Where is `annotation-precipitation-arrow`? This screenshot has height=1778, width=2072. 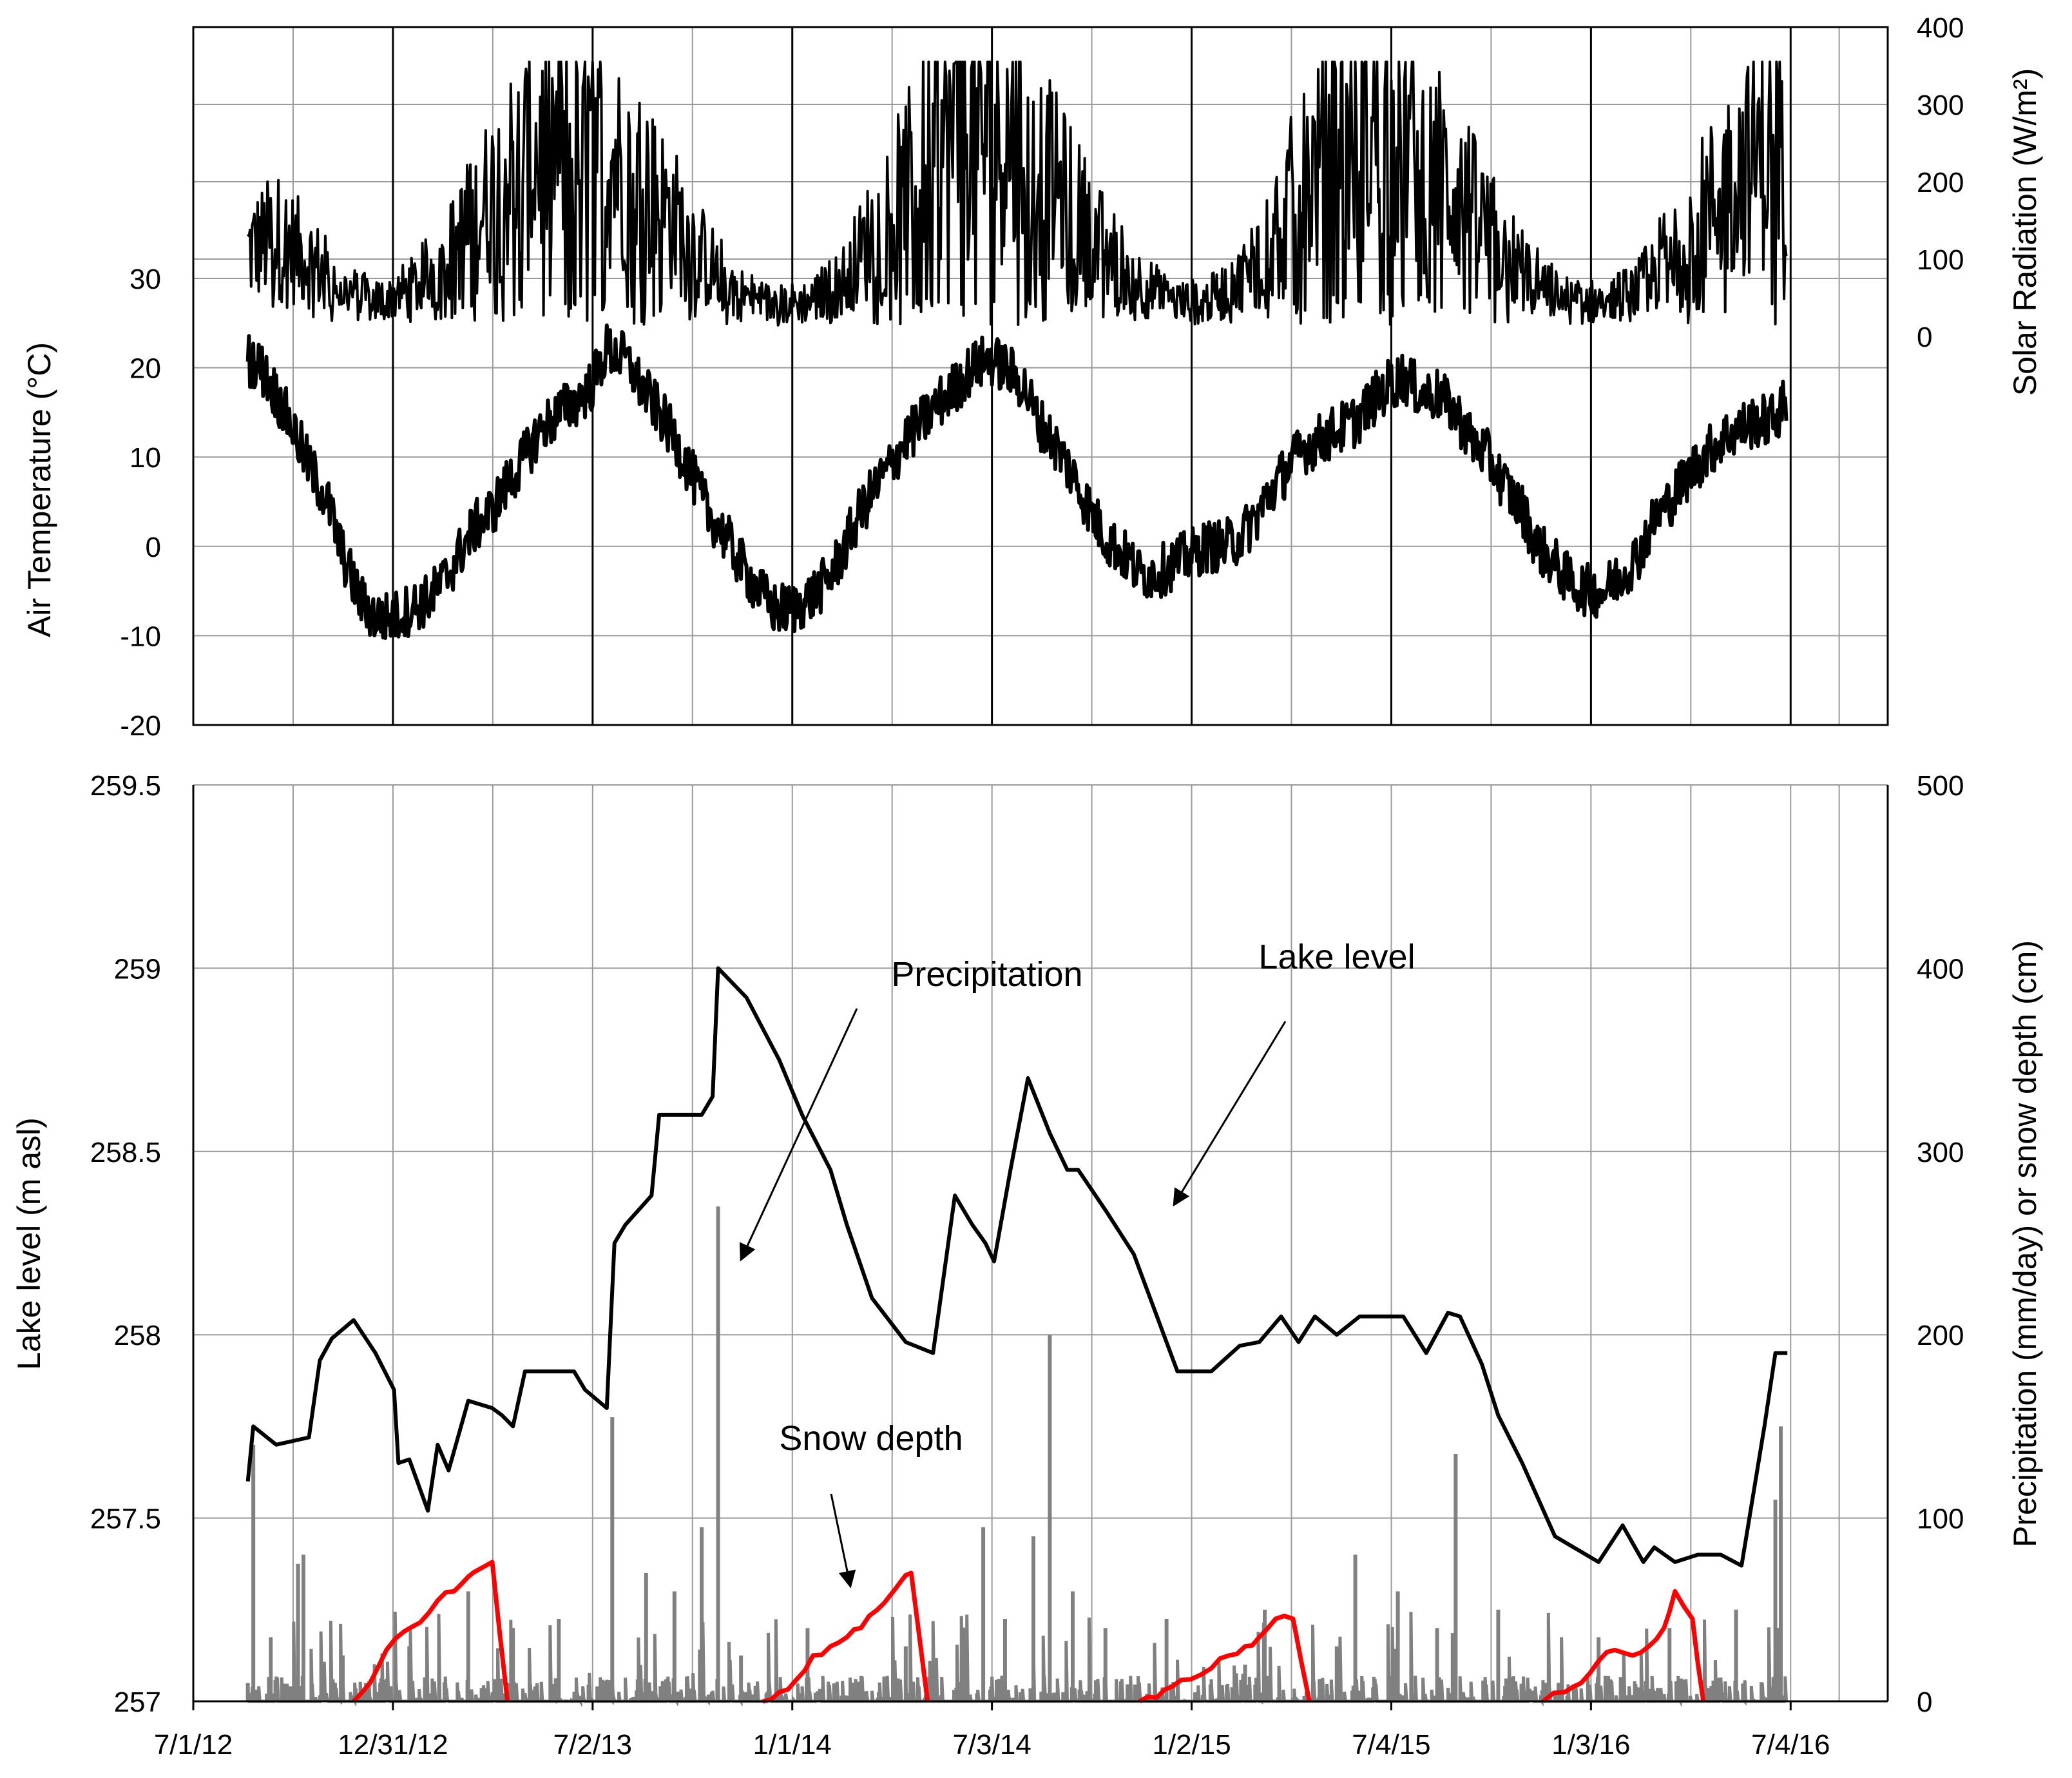
annotation-precipitation-arrow is located at coordinates (798, 1135).